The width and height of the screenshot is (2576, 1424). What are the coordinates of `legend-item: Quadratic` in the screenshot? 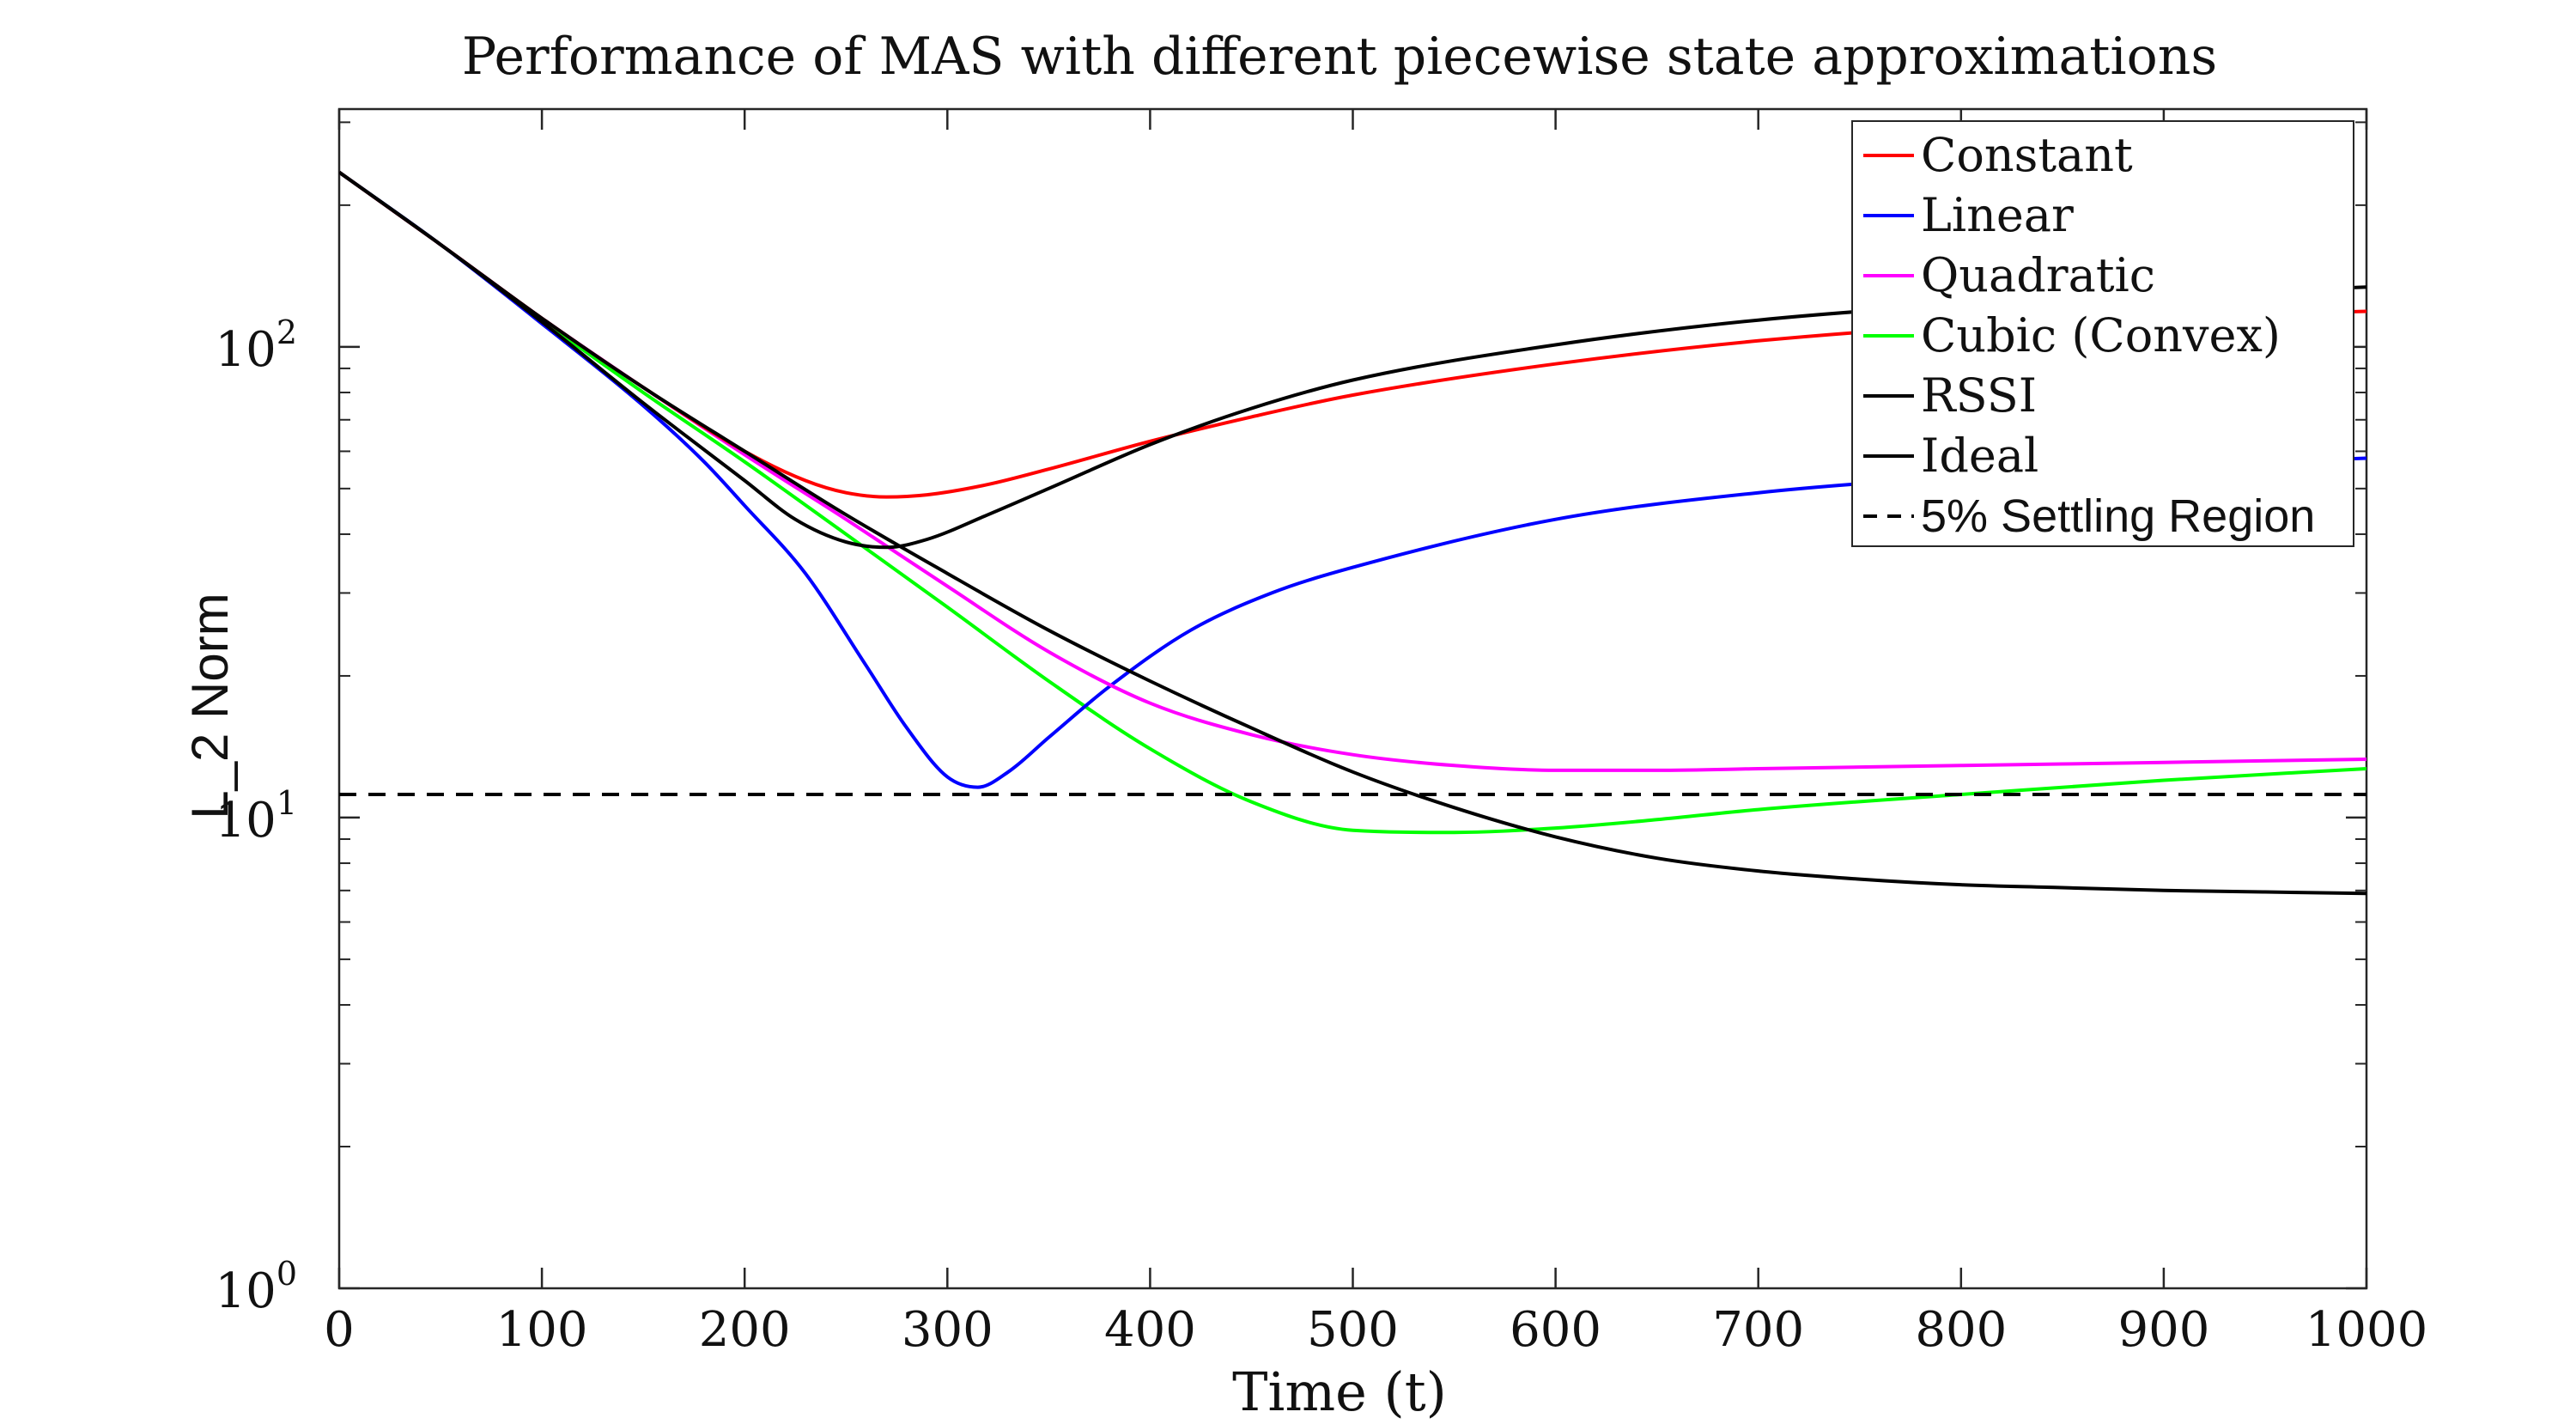 It's located at (2009, 275).